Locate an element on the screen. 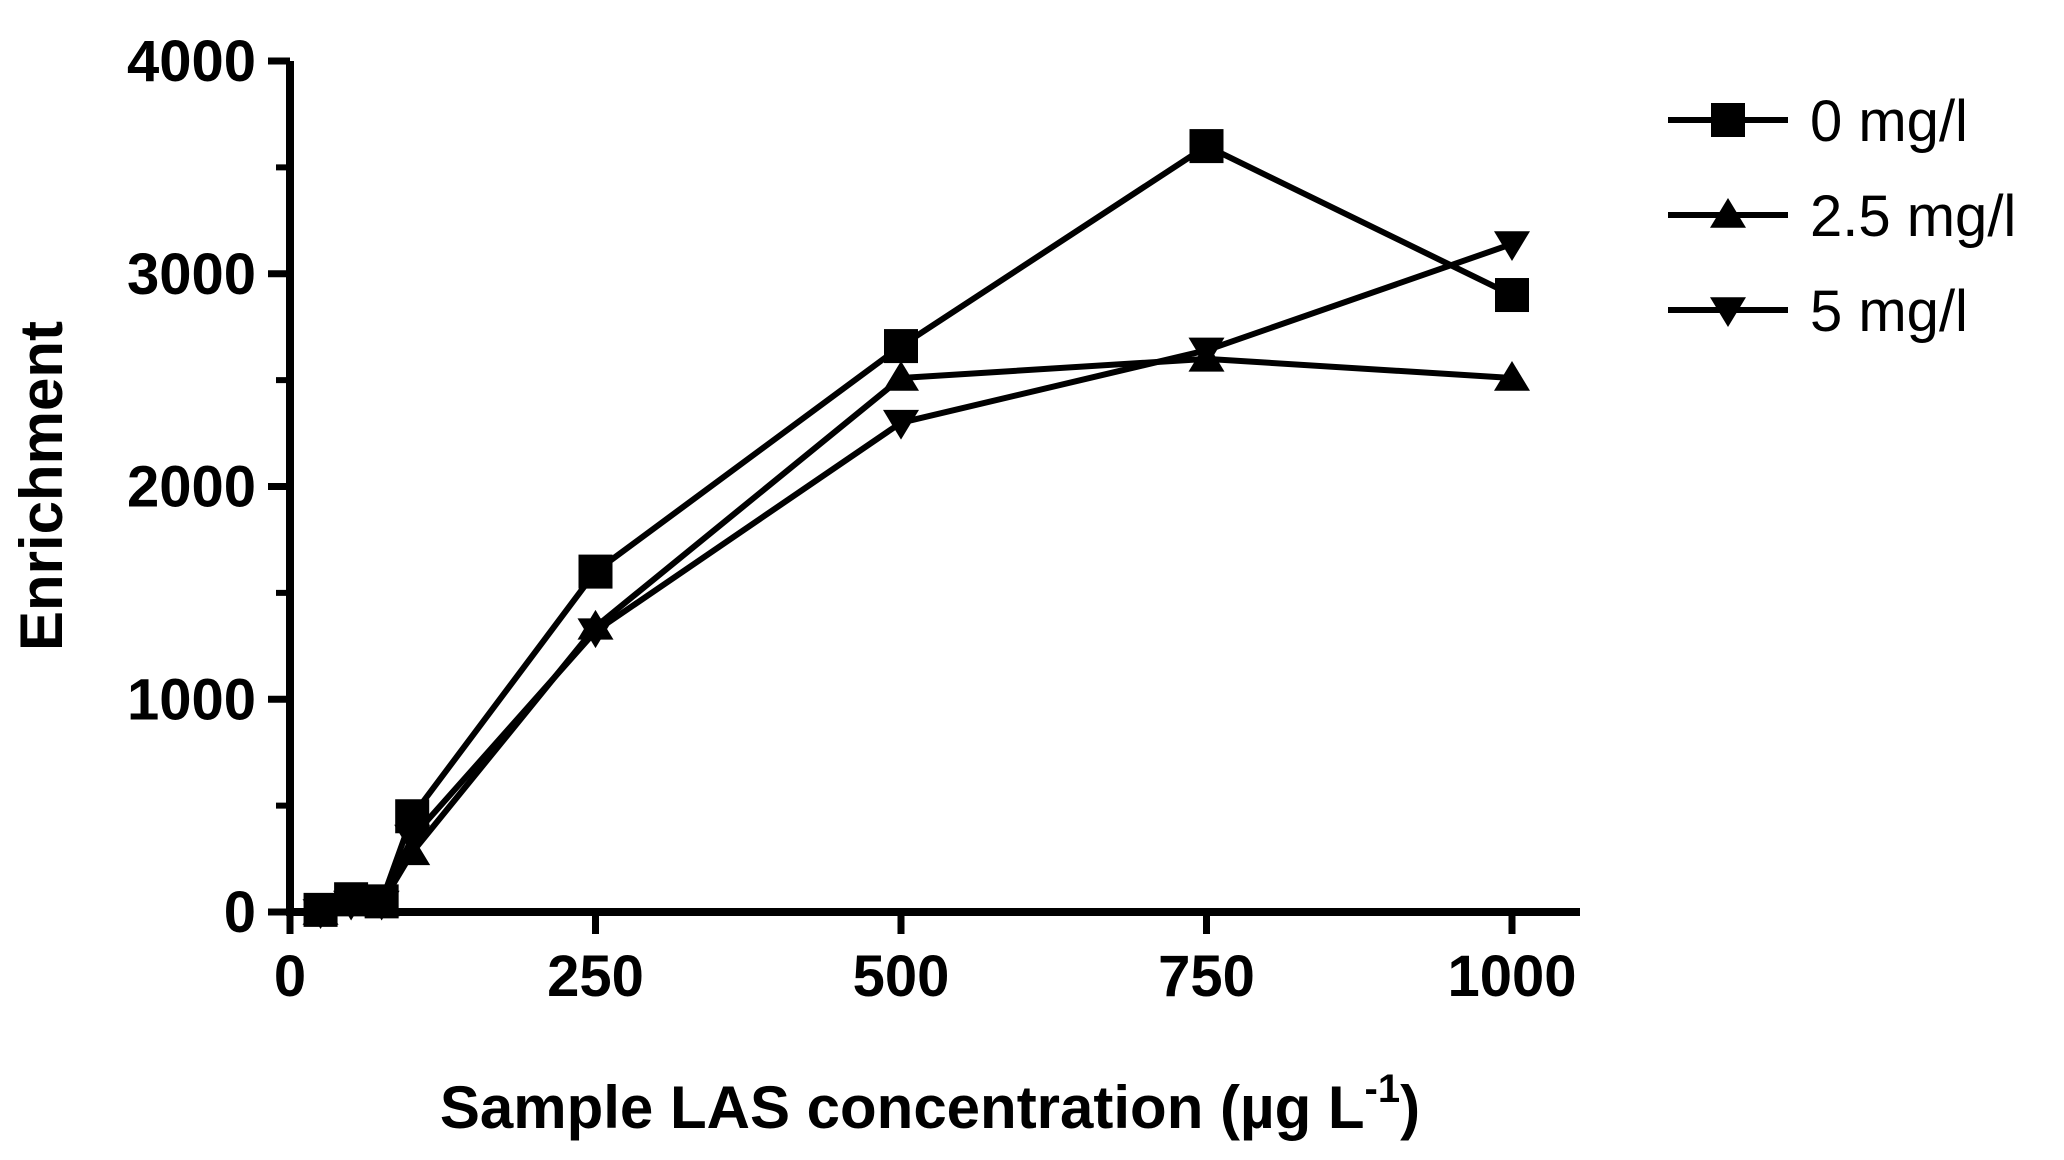 The width and height of the screenshot is (2064, 1160). x-axis-title-suffix: ) is located at coordinates (1410, 1107).